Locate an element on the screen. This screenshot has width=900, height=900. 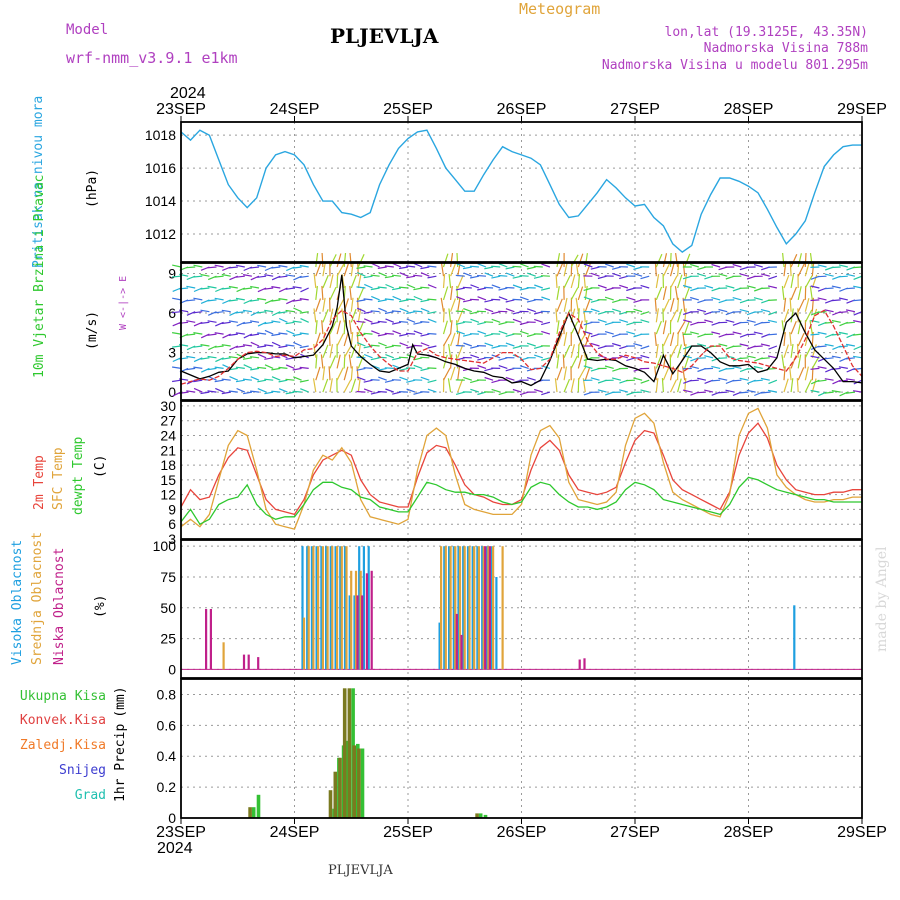
cloud-axis-title-mid: Srednja Oblacnost is located at coordinates (37, 598).